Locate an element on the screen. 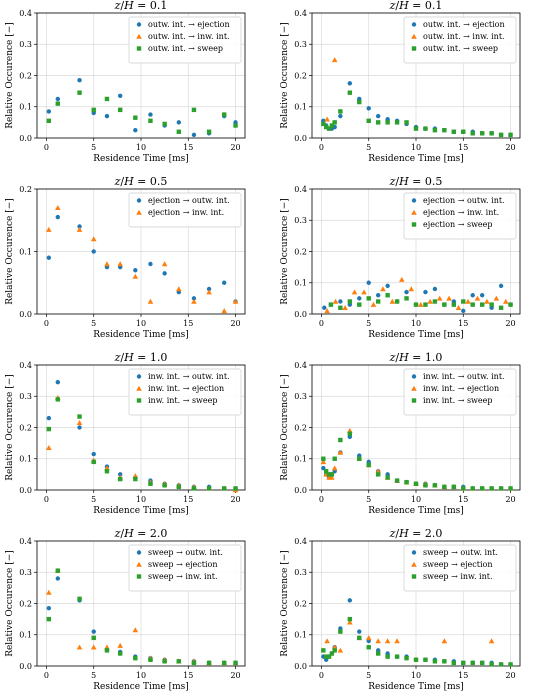  x-tick-label: 15 is located at coordinates (463, 323).